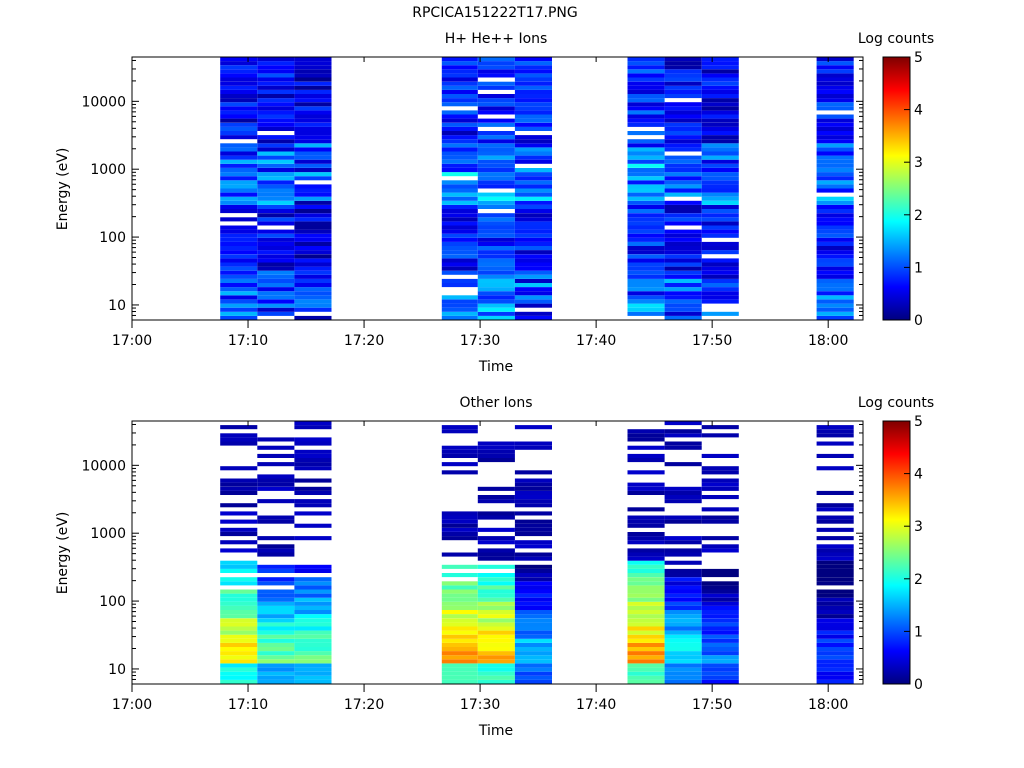 This screenshot has height=768, width=1024. I want to click on colorbar-tick-label: 1, so click(918, 632).